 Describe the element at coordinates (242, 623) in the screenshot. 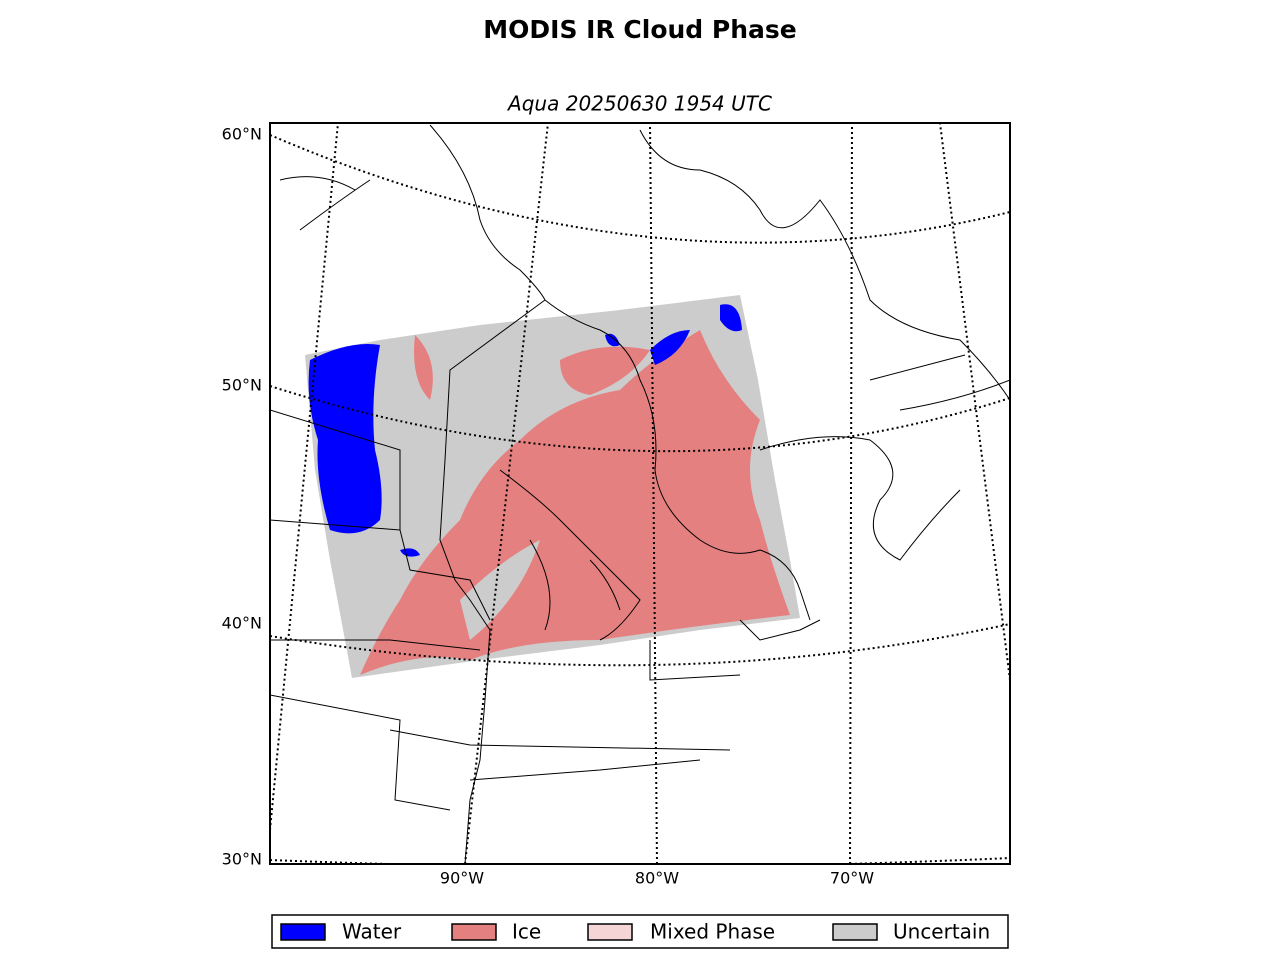

I see `lat-label: 40°N` at that location.